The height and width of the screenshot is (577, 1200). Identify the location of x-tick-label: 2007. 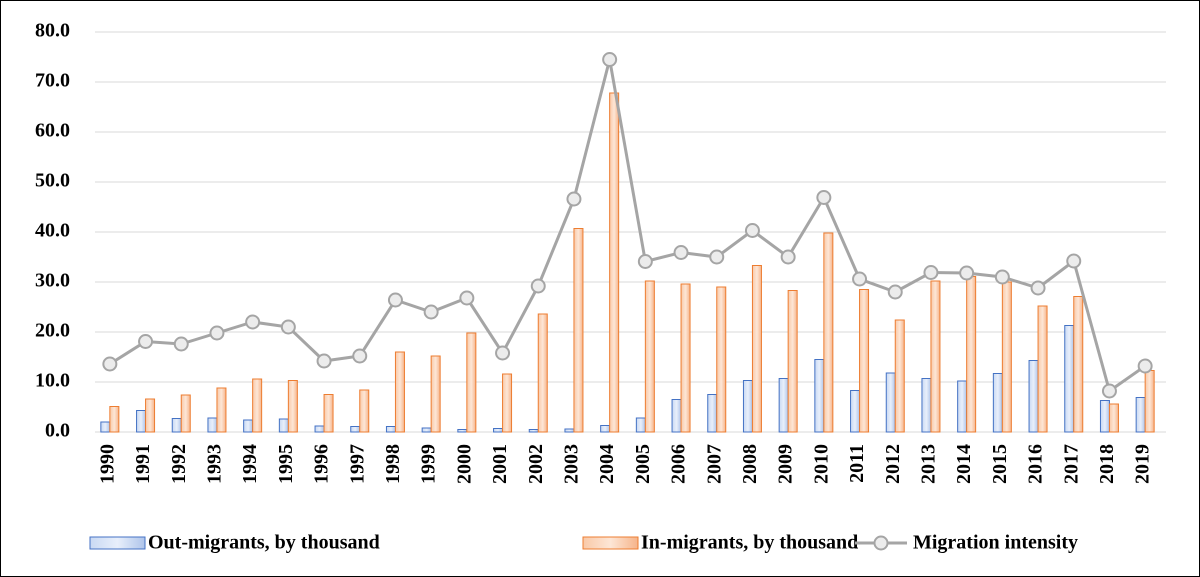
(714, 464).